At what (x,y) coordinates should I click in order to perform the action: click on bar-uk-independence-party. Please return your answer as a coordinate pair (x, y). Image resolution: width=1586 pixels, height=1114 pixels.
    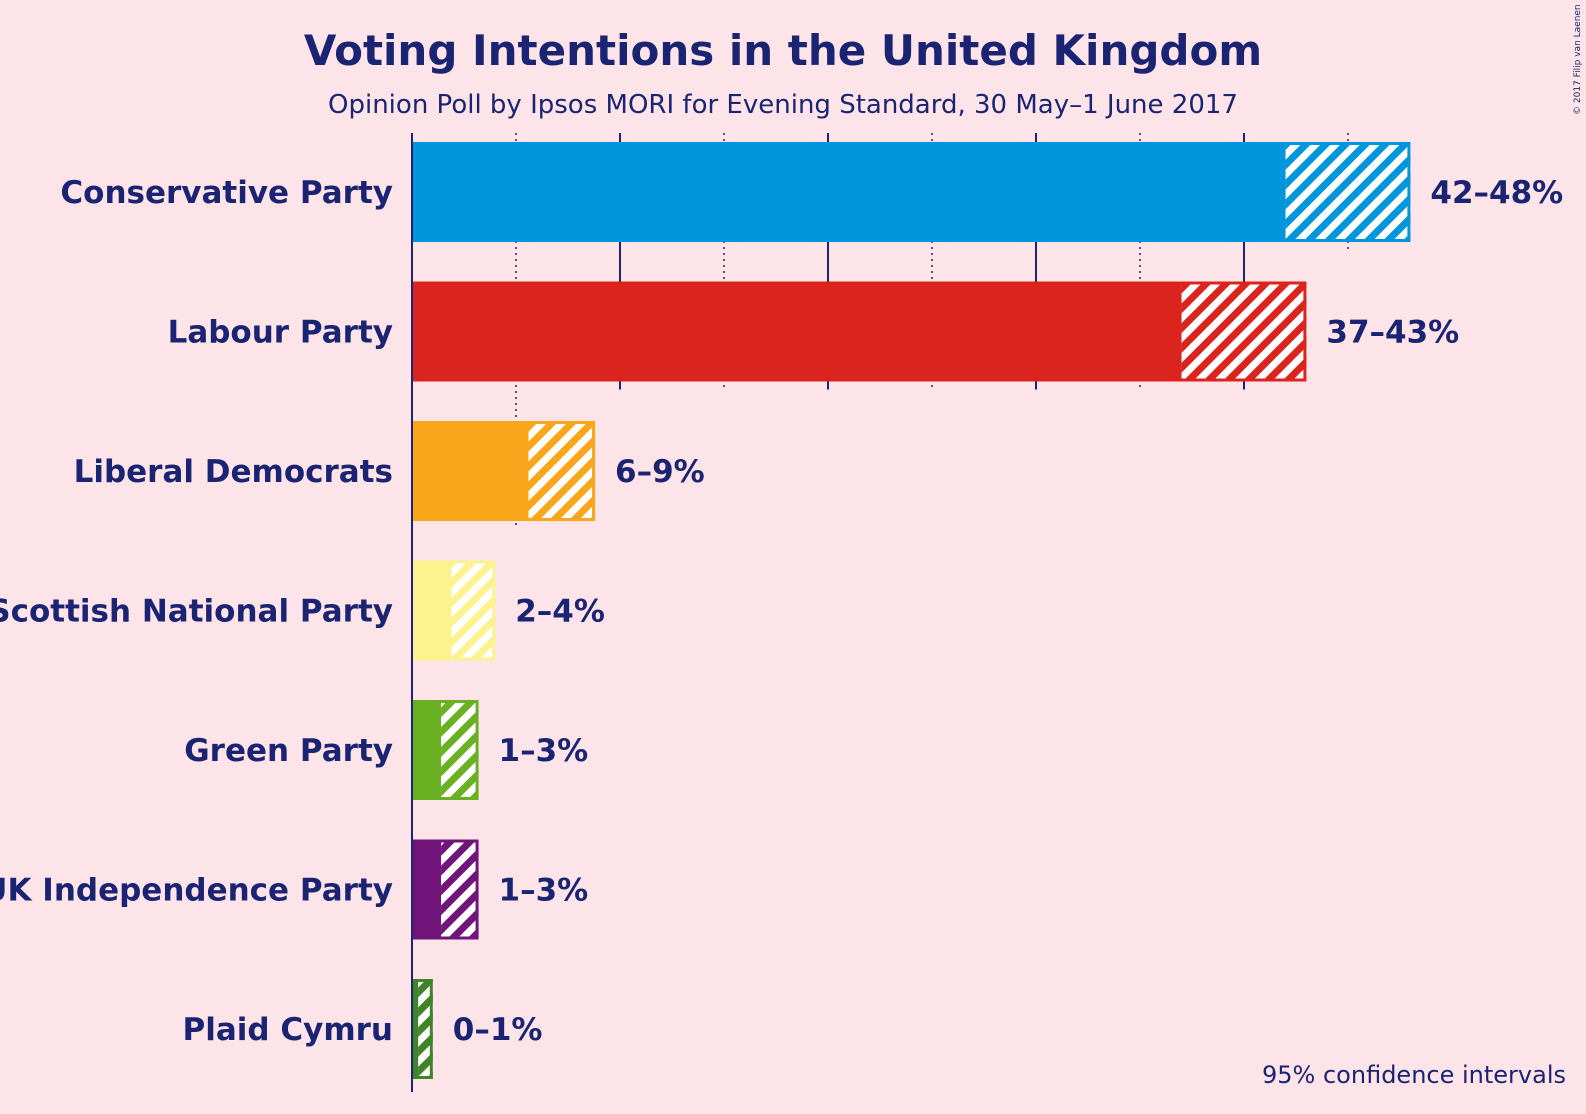
    Looking at the image, I should click on (427, 889).